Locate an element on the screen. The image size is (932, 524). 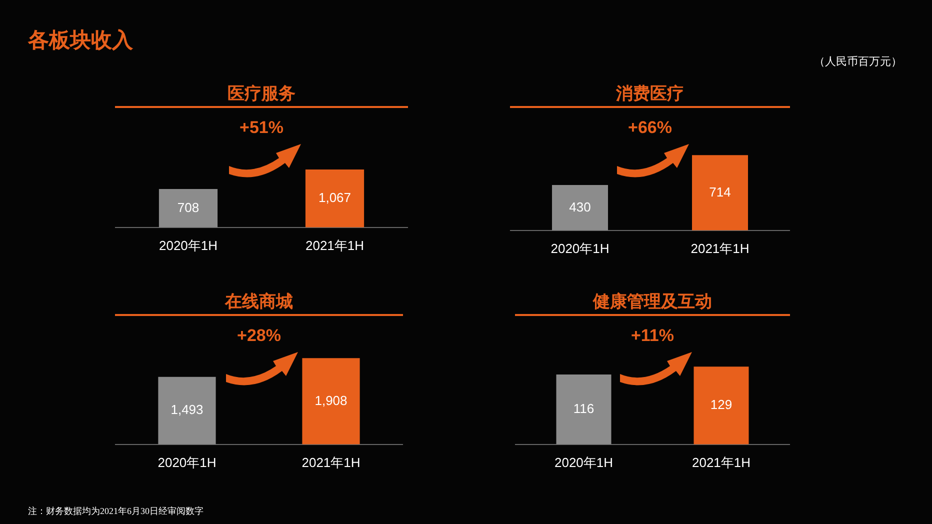
text: （人民币百万元） is located at coordinates (858, 62).